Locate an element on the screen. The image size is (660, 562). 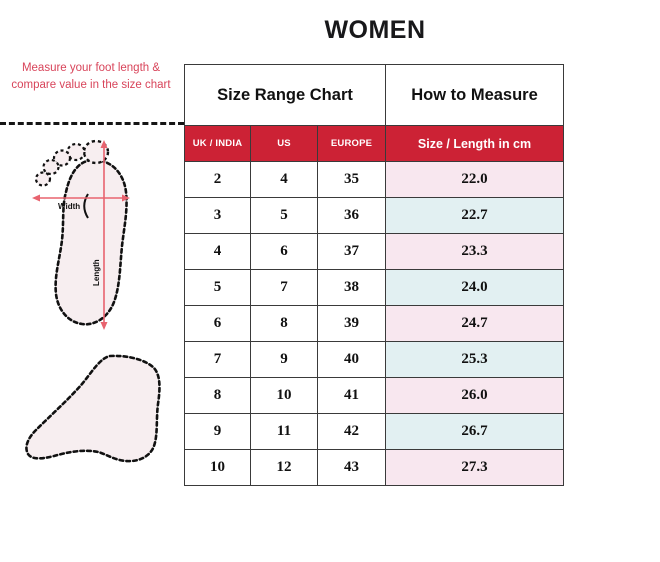
cell-uk-india: 2 is located at coordinates (217, 179).